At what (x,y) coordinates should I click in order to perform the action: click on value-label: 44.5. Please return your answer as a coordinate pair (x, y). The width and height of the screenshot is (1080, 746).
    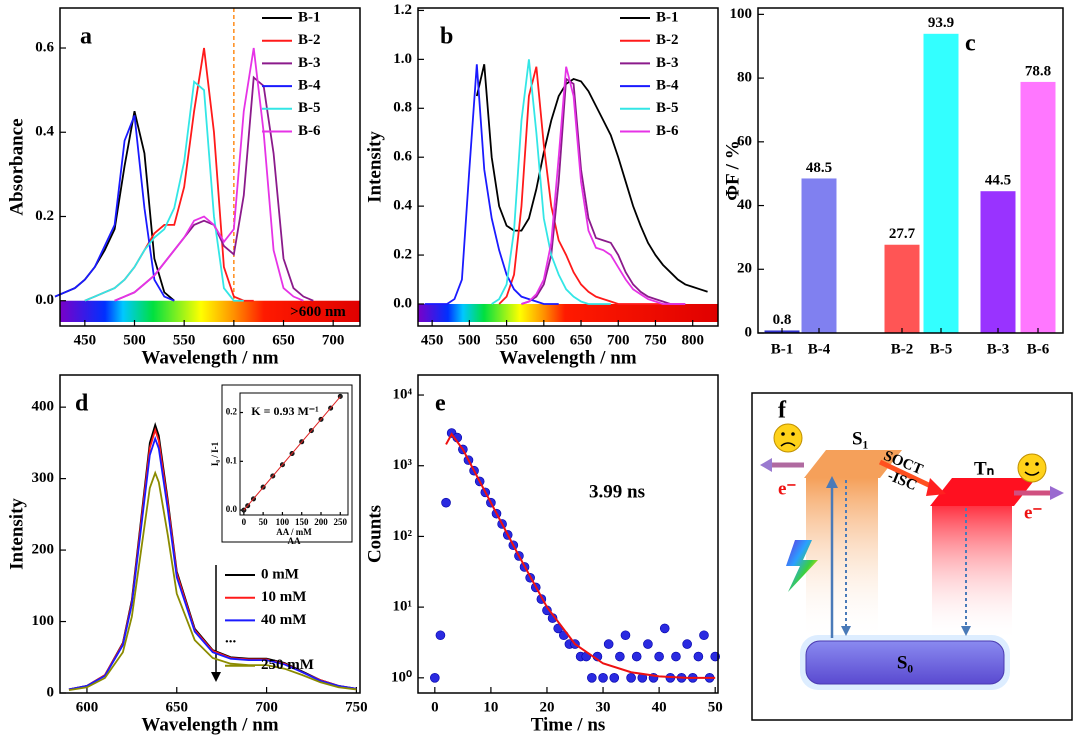
    Looking at the image, I should click on (998, 181).